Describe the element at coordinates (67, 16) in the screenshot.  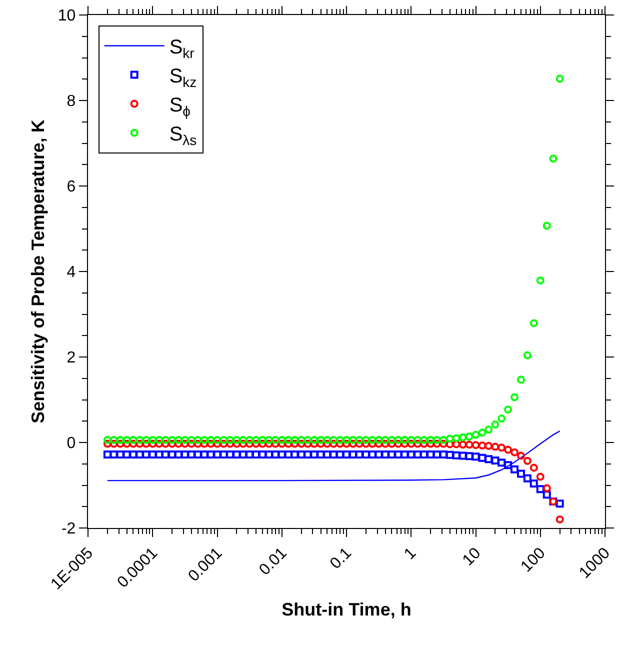
I see `y-tick-label: 10` at that location.